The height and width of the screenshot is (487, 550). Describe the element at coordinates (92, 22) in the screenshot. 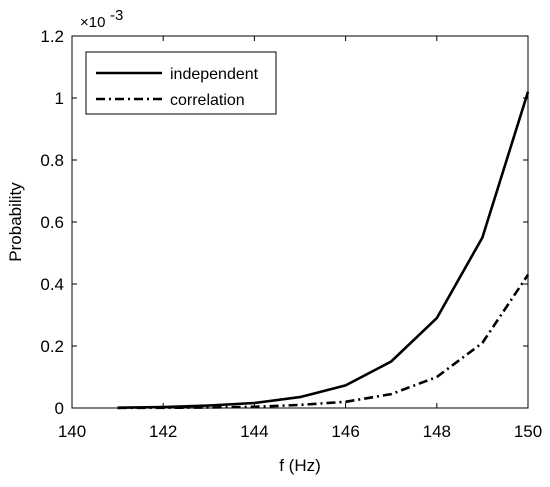

I see `y-exponent-base: ×10` at that location.